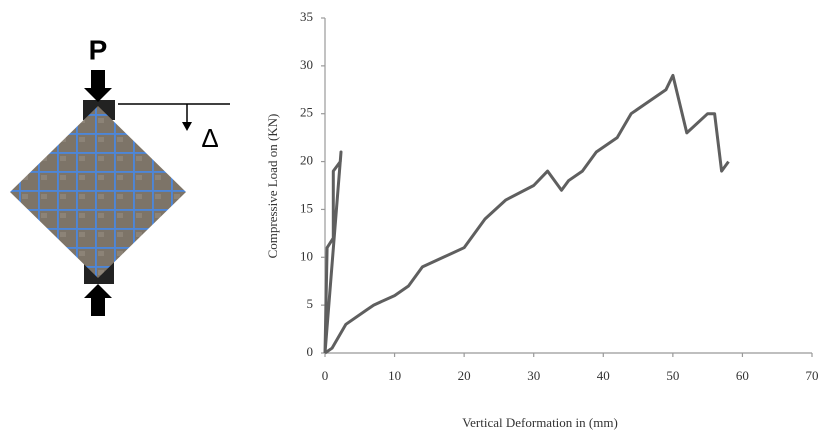 This screenshot has width=823, height=434. I want to click on x-tick-label: 20, so click(464, 375).